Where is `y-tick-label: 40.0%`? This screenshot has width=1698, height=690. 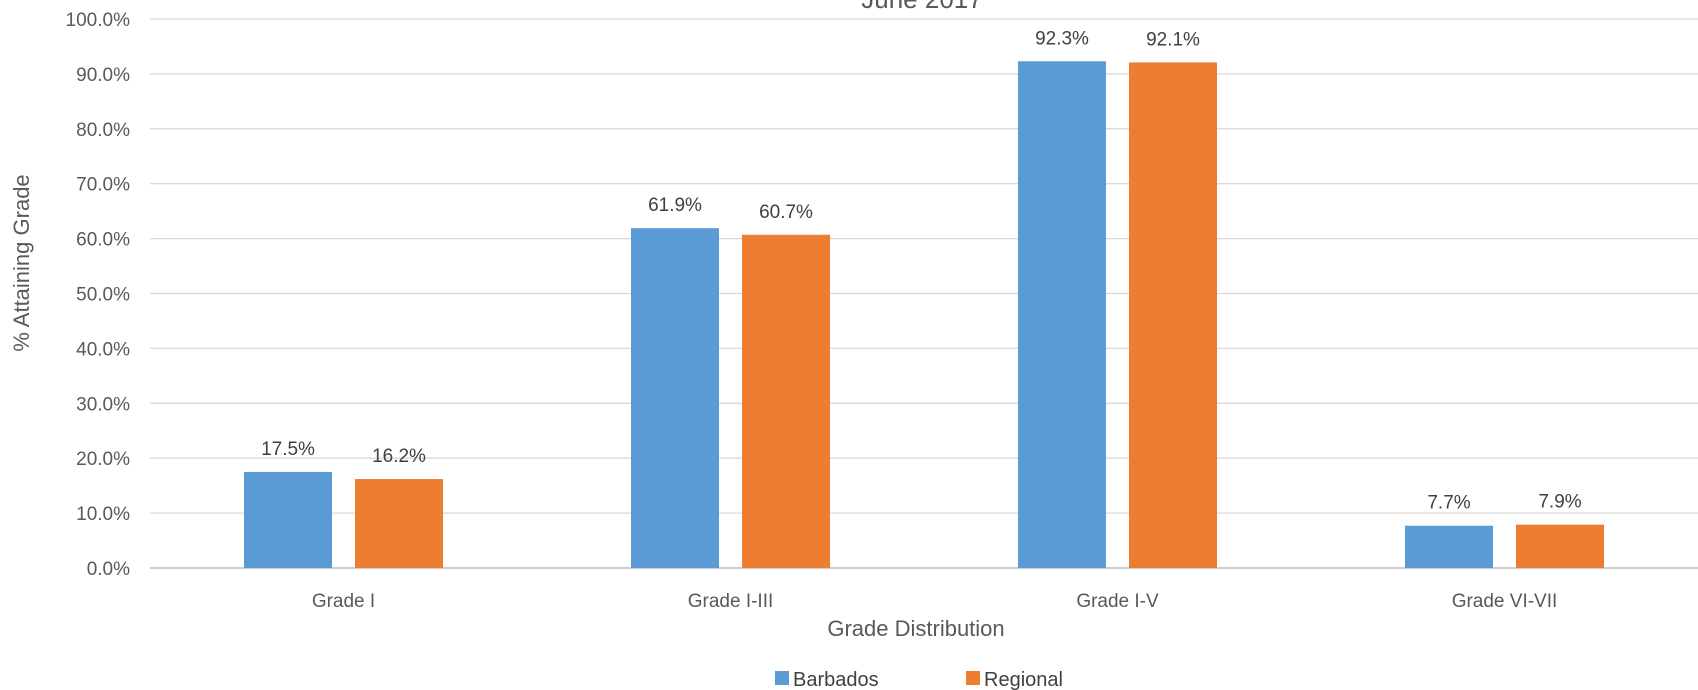 y-tick-label: 40.0% is located at coordinates (103, 349).